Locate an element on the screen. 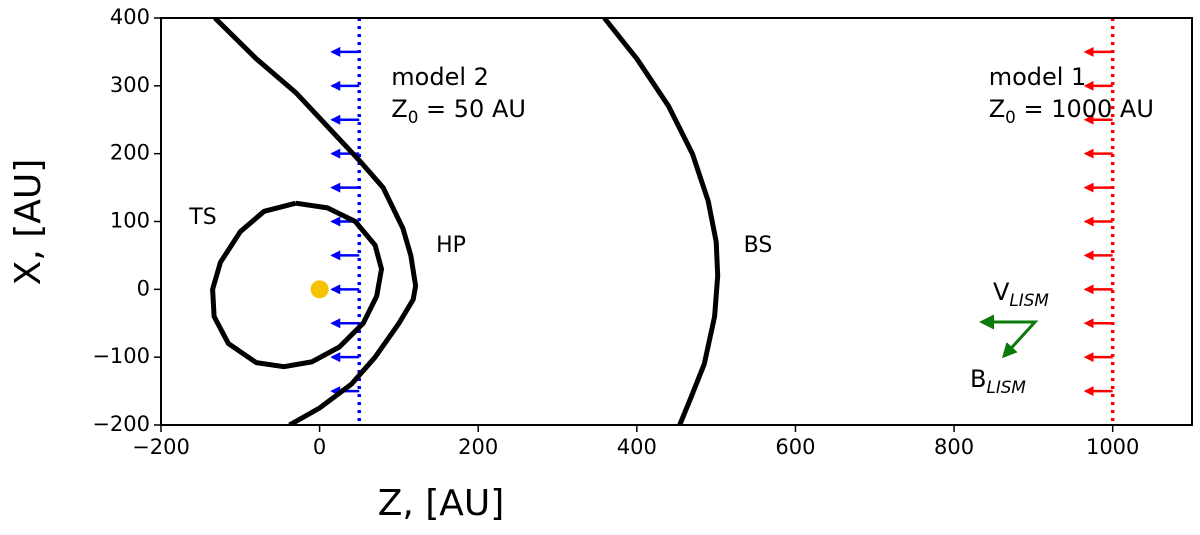 This screenshot has height=535, width=1200. y-tick-label: −200 is located at coordinates (121, 424).